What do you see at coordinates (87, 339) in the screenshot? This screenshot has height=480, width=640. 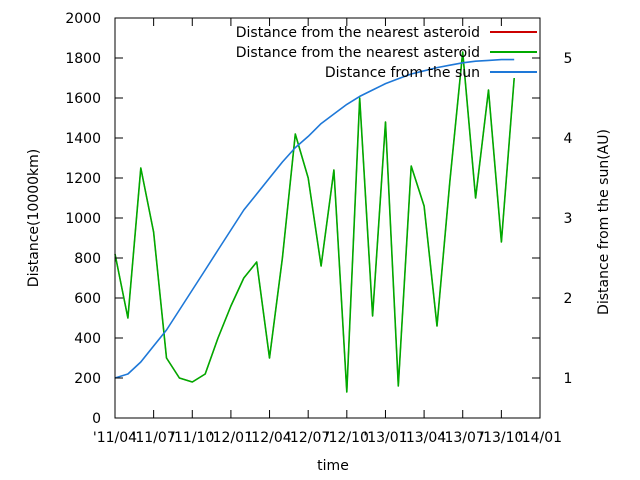 I see `y-tick-label: 400` at bounding box center [87, 339].